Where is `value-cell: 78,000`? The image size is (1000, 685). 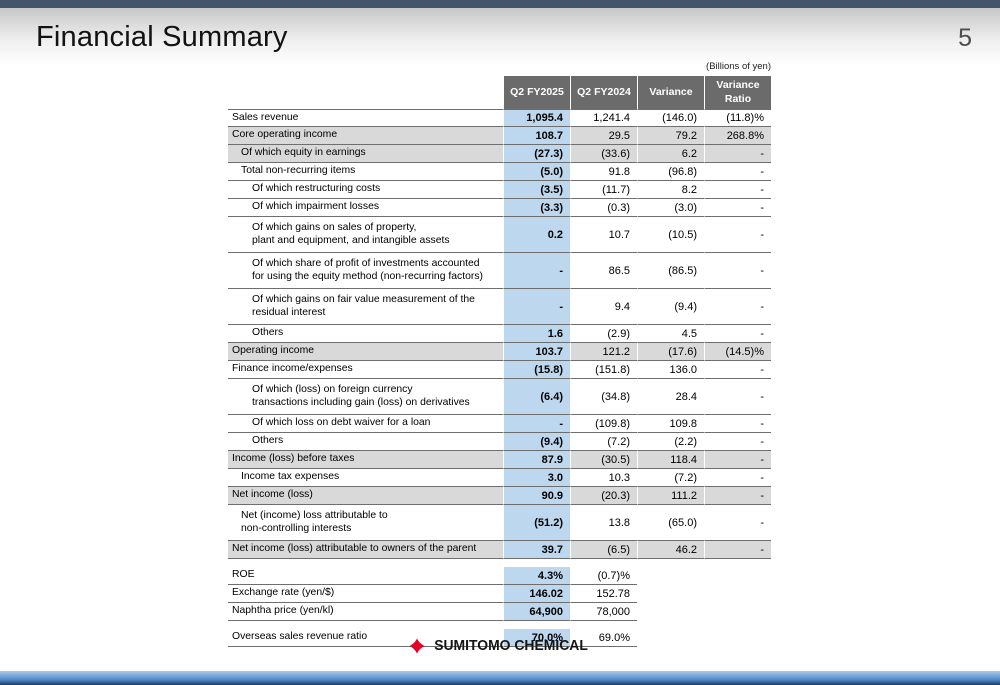
value-cell: 78,000 is located at coordinates (603, 612).